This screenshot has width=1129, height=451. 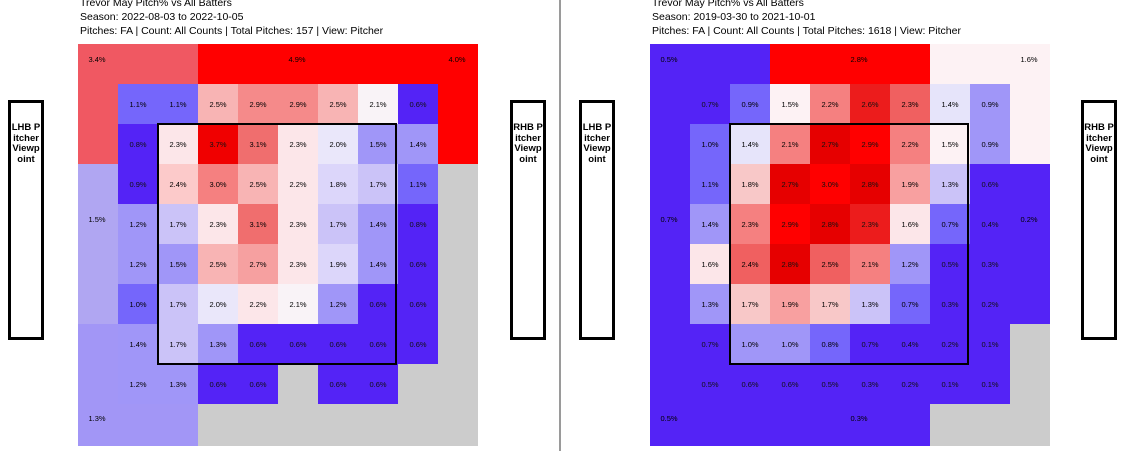 I want to click on cell-value-label: 0.5%, so click(x=709, y=384).